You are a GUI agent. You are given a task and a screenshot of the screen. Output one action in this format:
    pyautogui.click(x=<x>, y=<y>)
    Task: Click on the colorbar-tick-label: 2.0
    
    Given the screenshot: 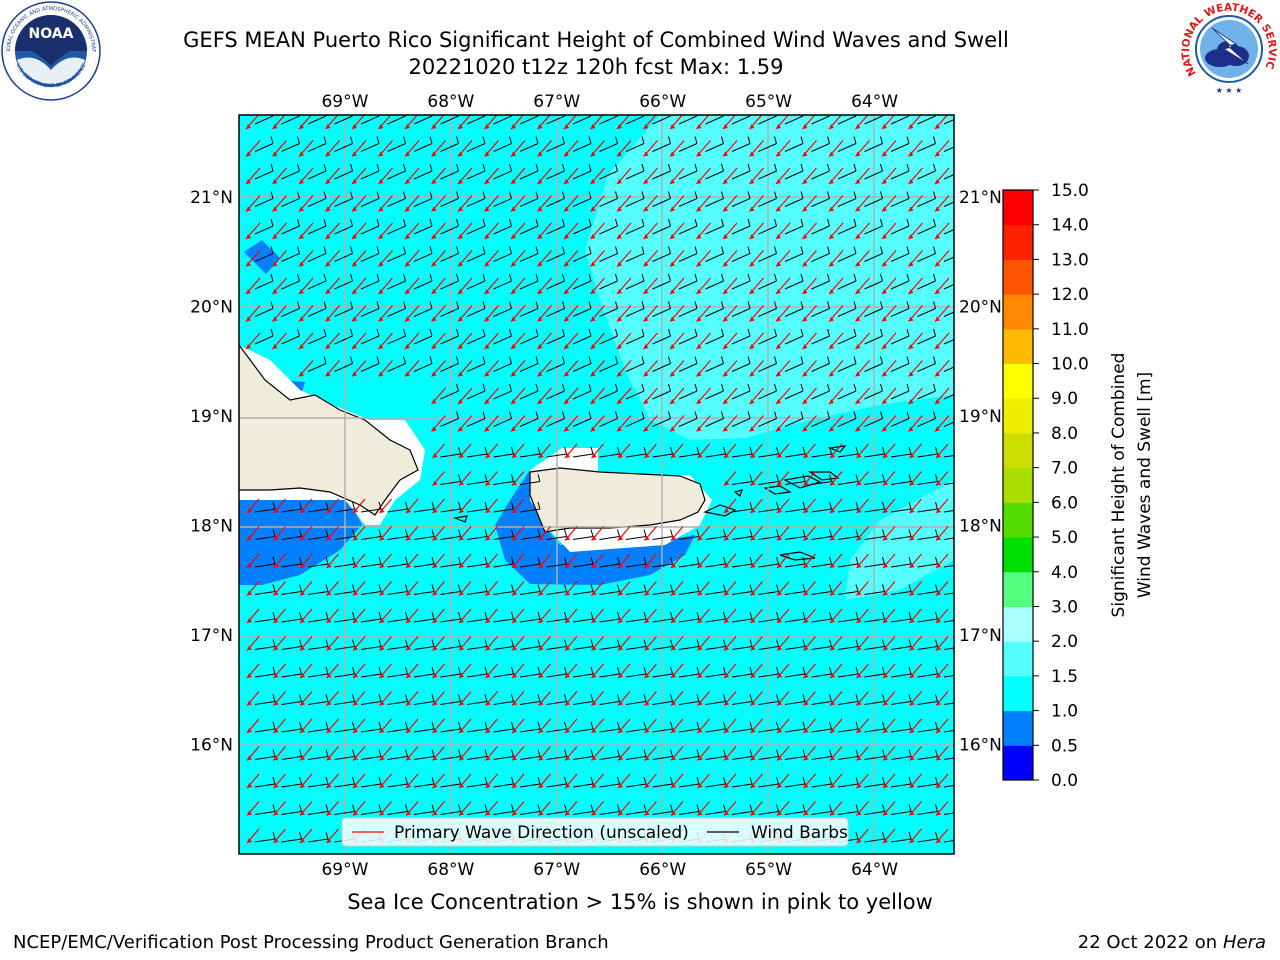 What is the action you would take?
    pyautogui.click(x=1064, y=642)
    